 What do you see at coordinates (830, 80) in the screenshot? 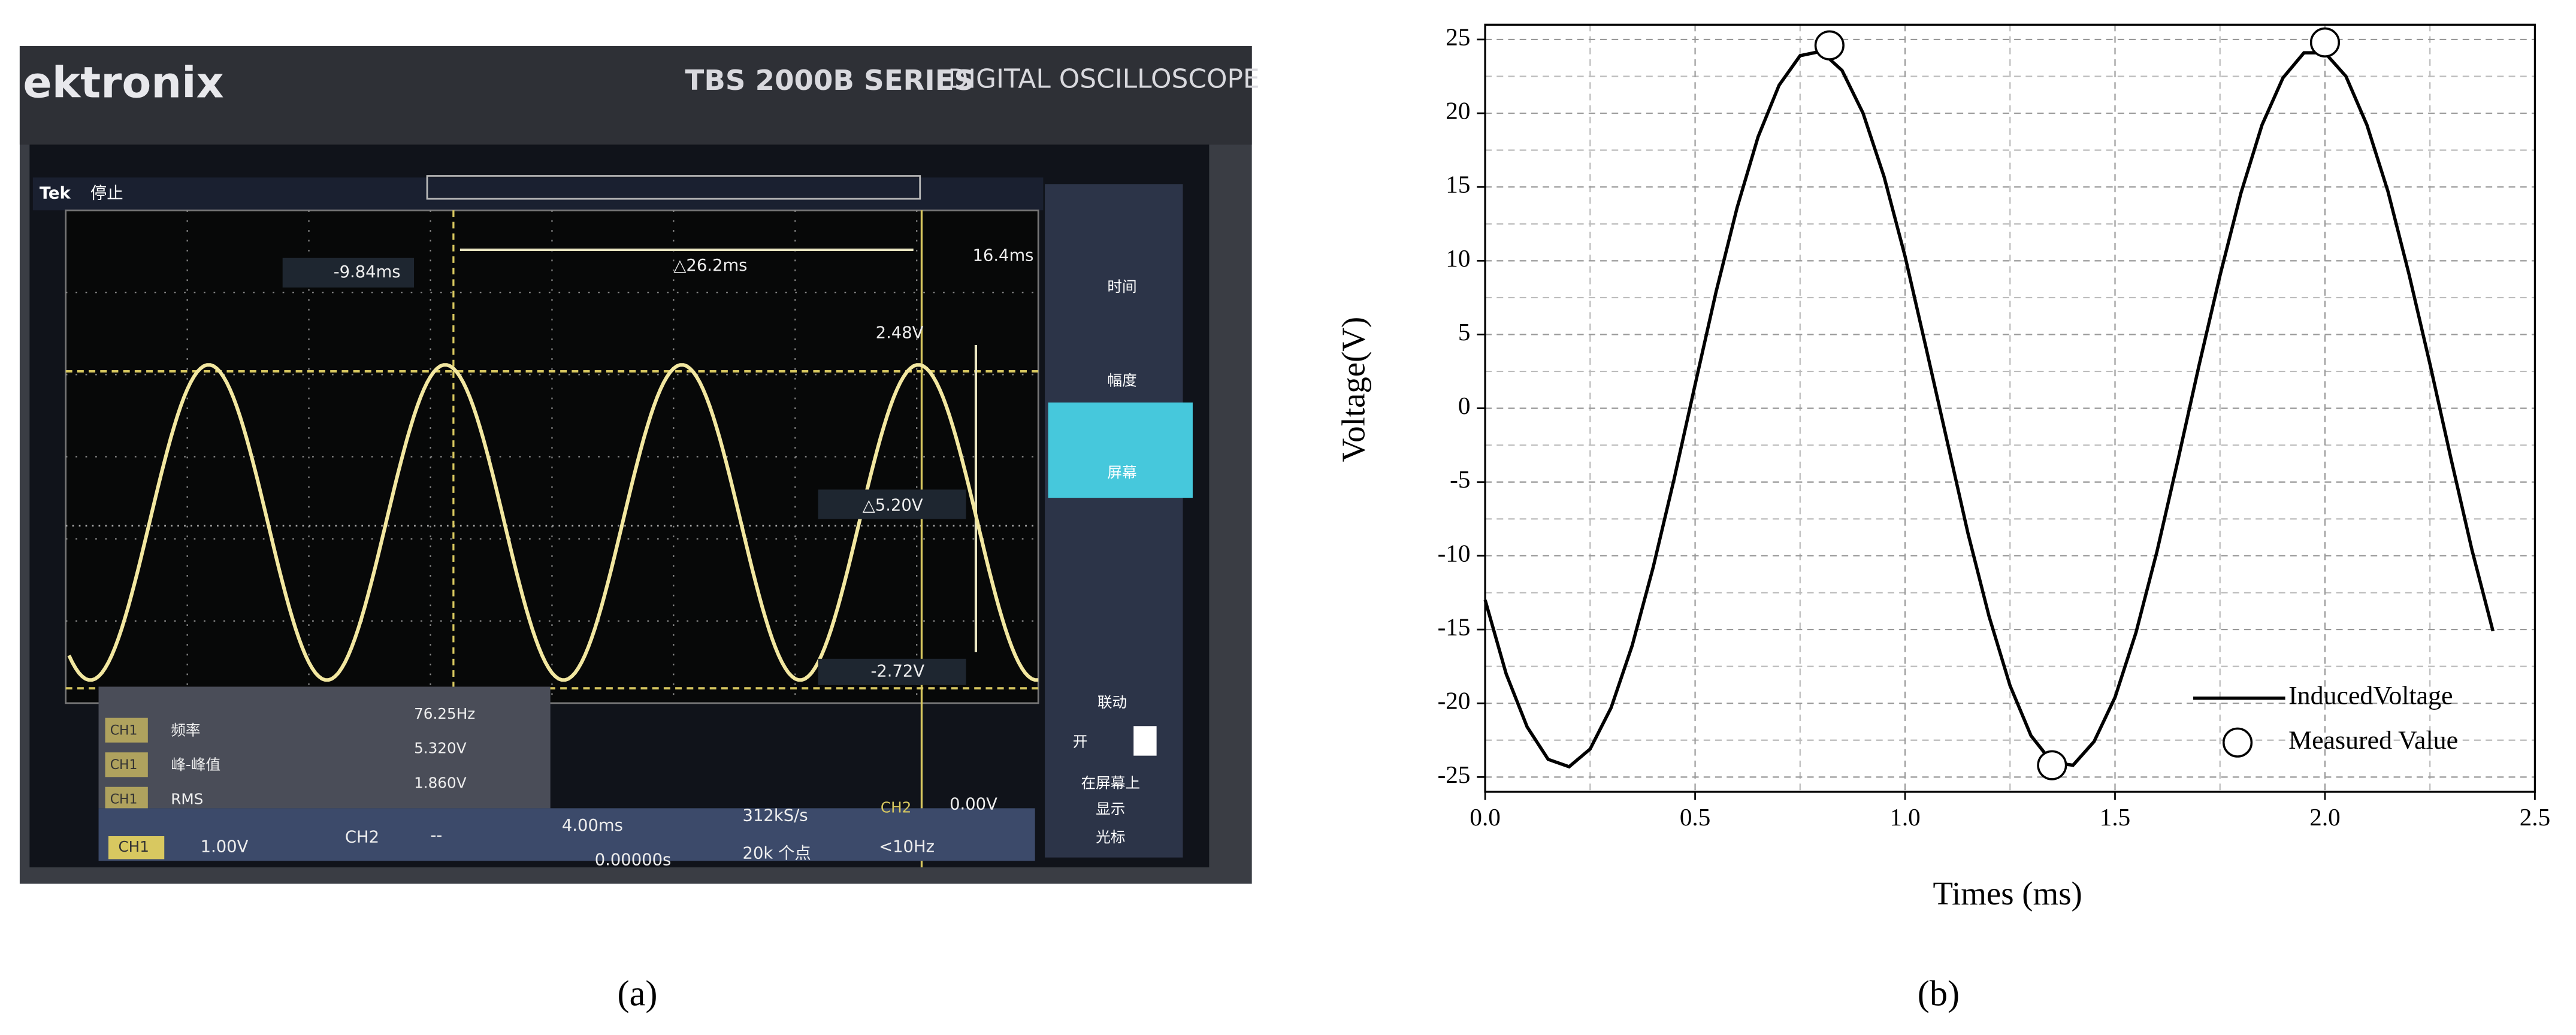
I see `series-name: TBS 2000B SERIES` at bounding box center [830, 80].